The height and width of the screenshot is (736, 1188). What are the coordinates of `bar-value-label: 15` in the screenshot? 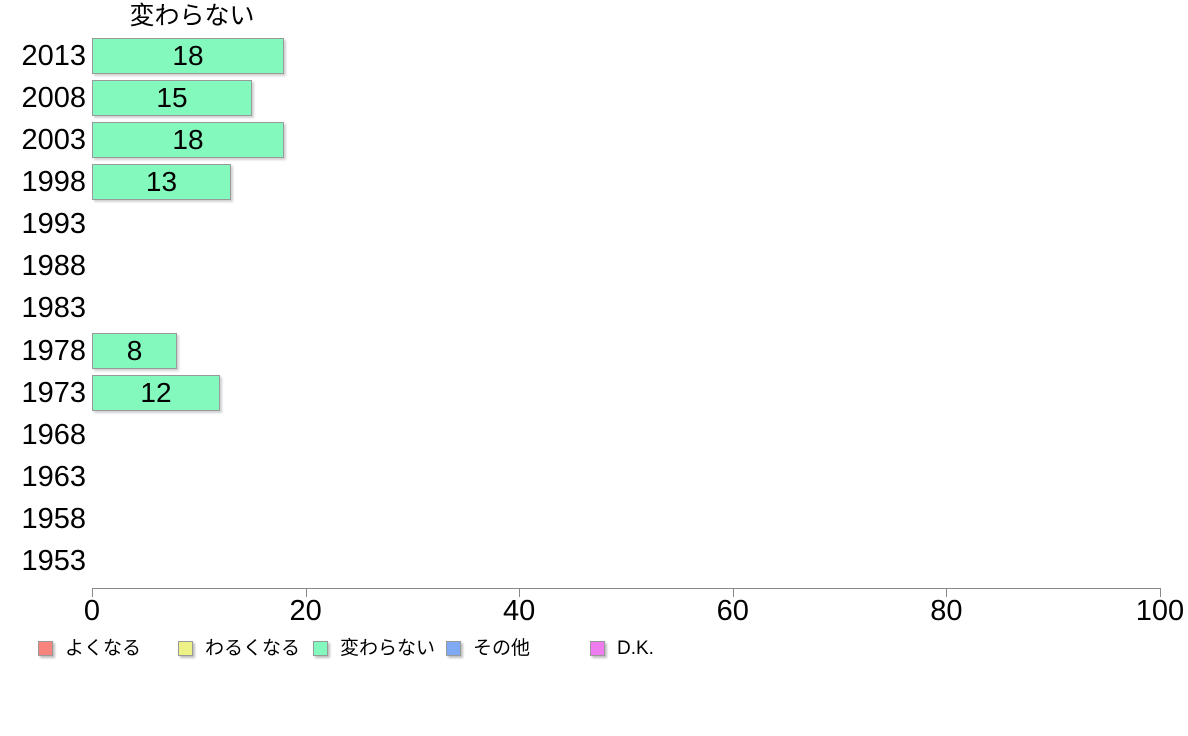 It's located at (172, 98).